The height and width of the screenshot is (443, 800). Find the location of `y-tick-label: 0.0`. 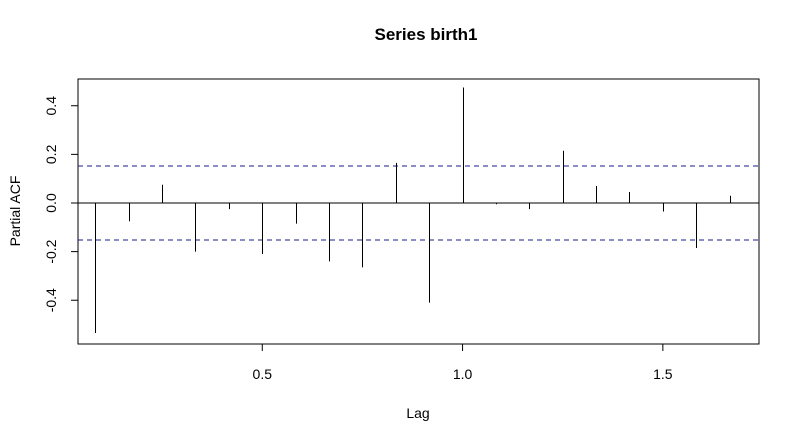

y-tick-label: 0.0 is located at coordinates (51, 203).